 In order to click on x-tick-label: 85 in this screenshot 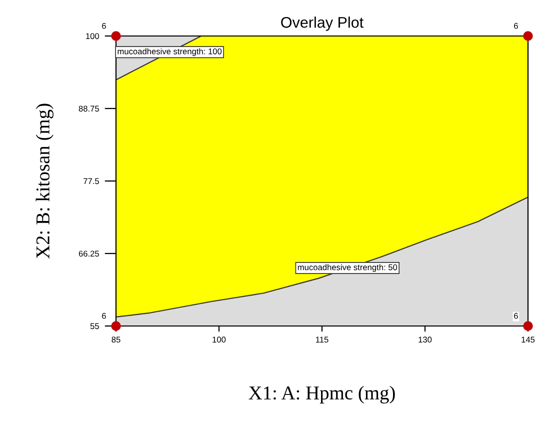, I will do `click(116, 339)`.